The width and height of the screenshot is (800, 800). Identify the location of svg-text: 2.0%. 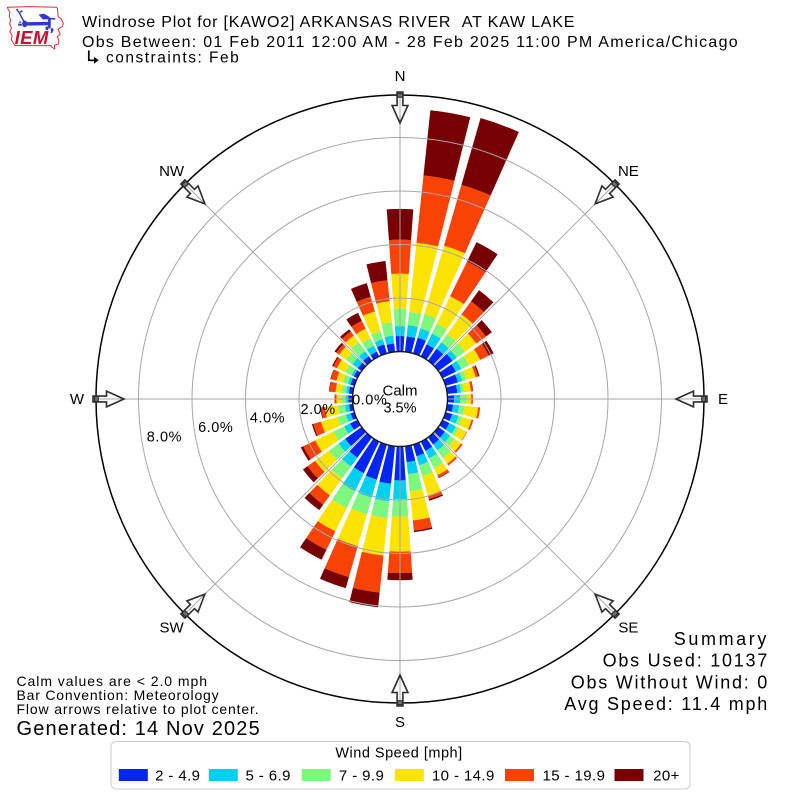
(317, 410).